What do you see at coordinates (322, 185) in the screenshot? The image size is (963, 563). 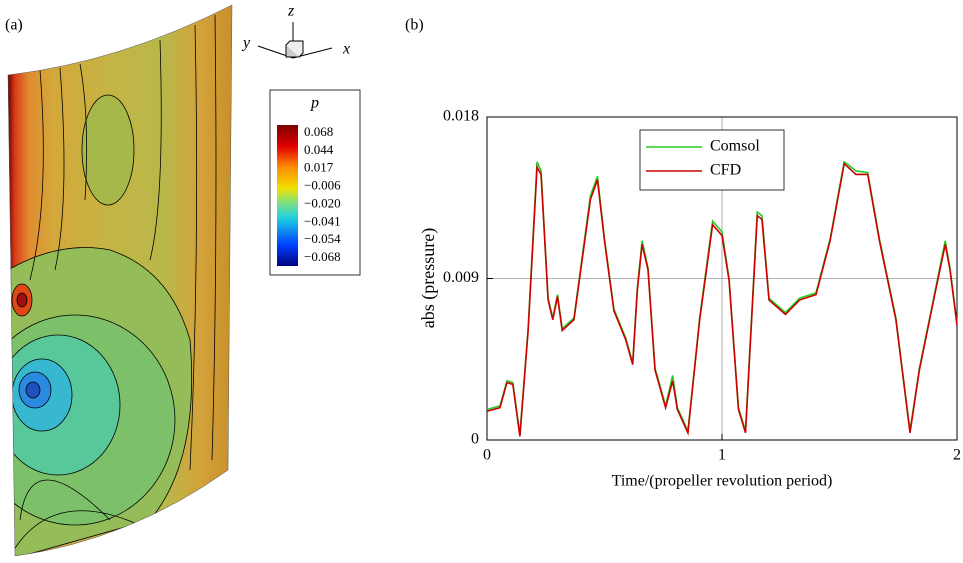 I see `colorbar-label: −0.006` at bounding box center [322, 185].